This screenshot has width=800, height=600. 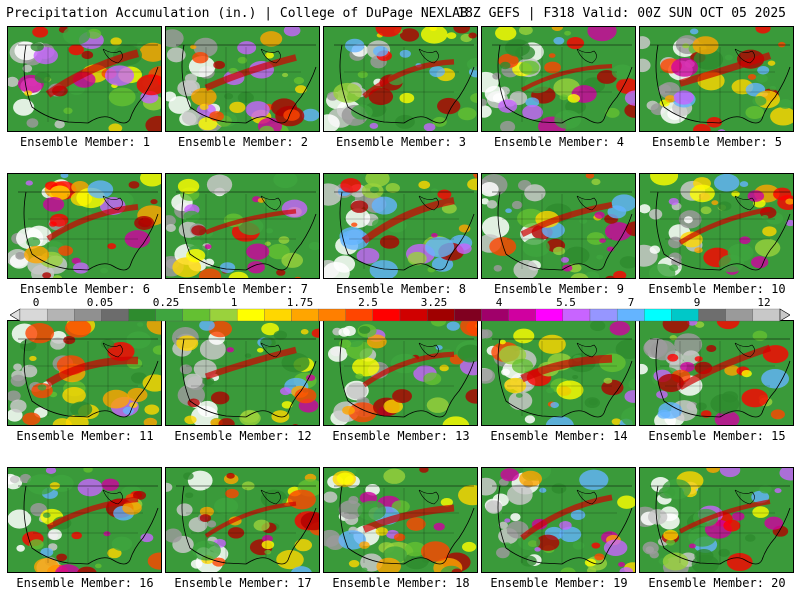 What do you see at coordinates (716, 226) in the screenshot?
I see `ensemble-member-10-map` at bounding box center [716, 226].